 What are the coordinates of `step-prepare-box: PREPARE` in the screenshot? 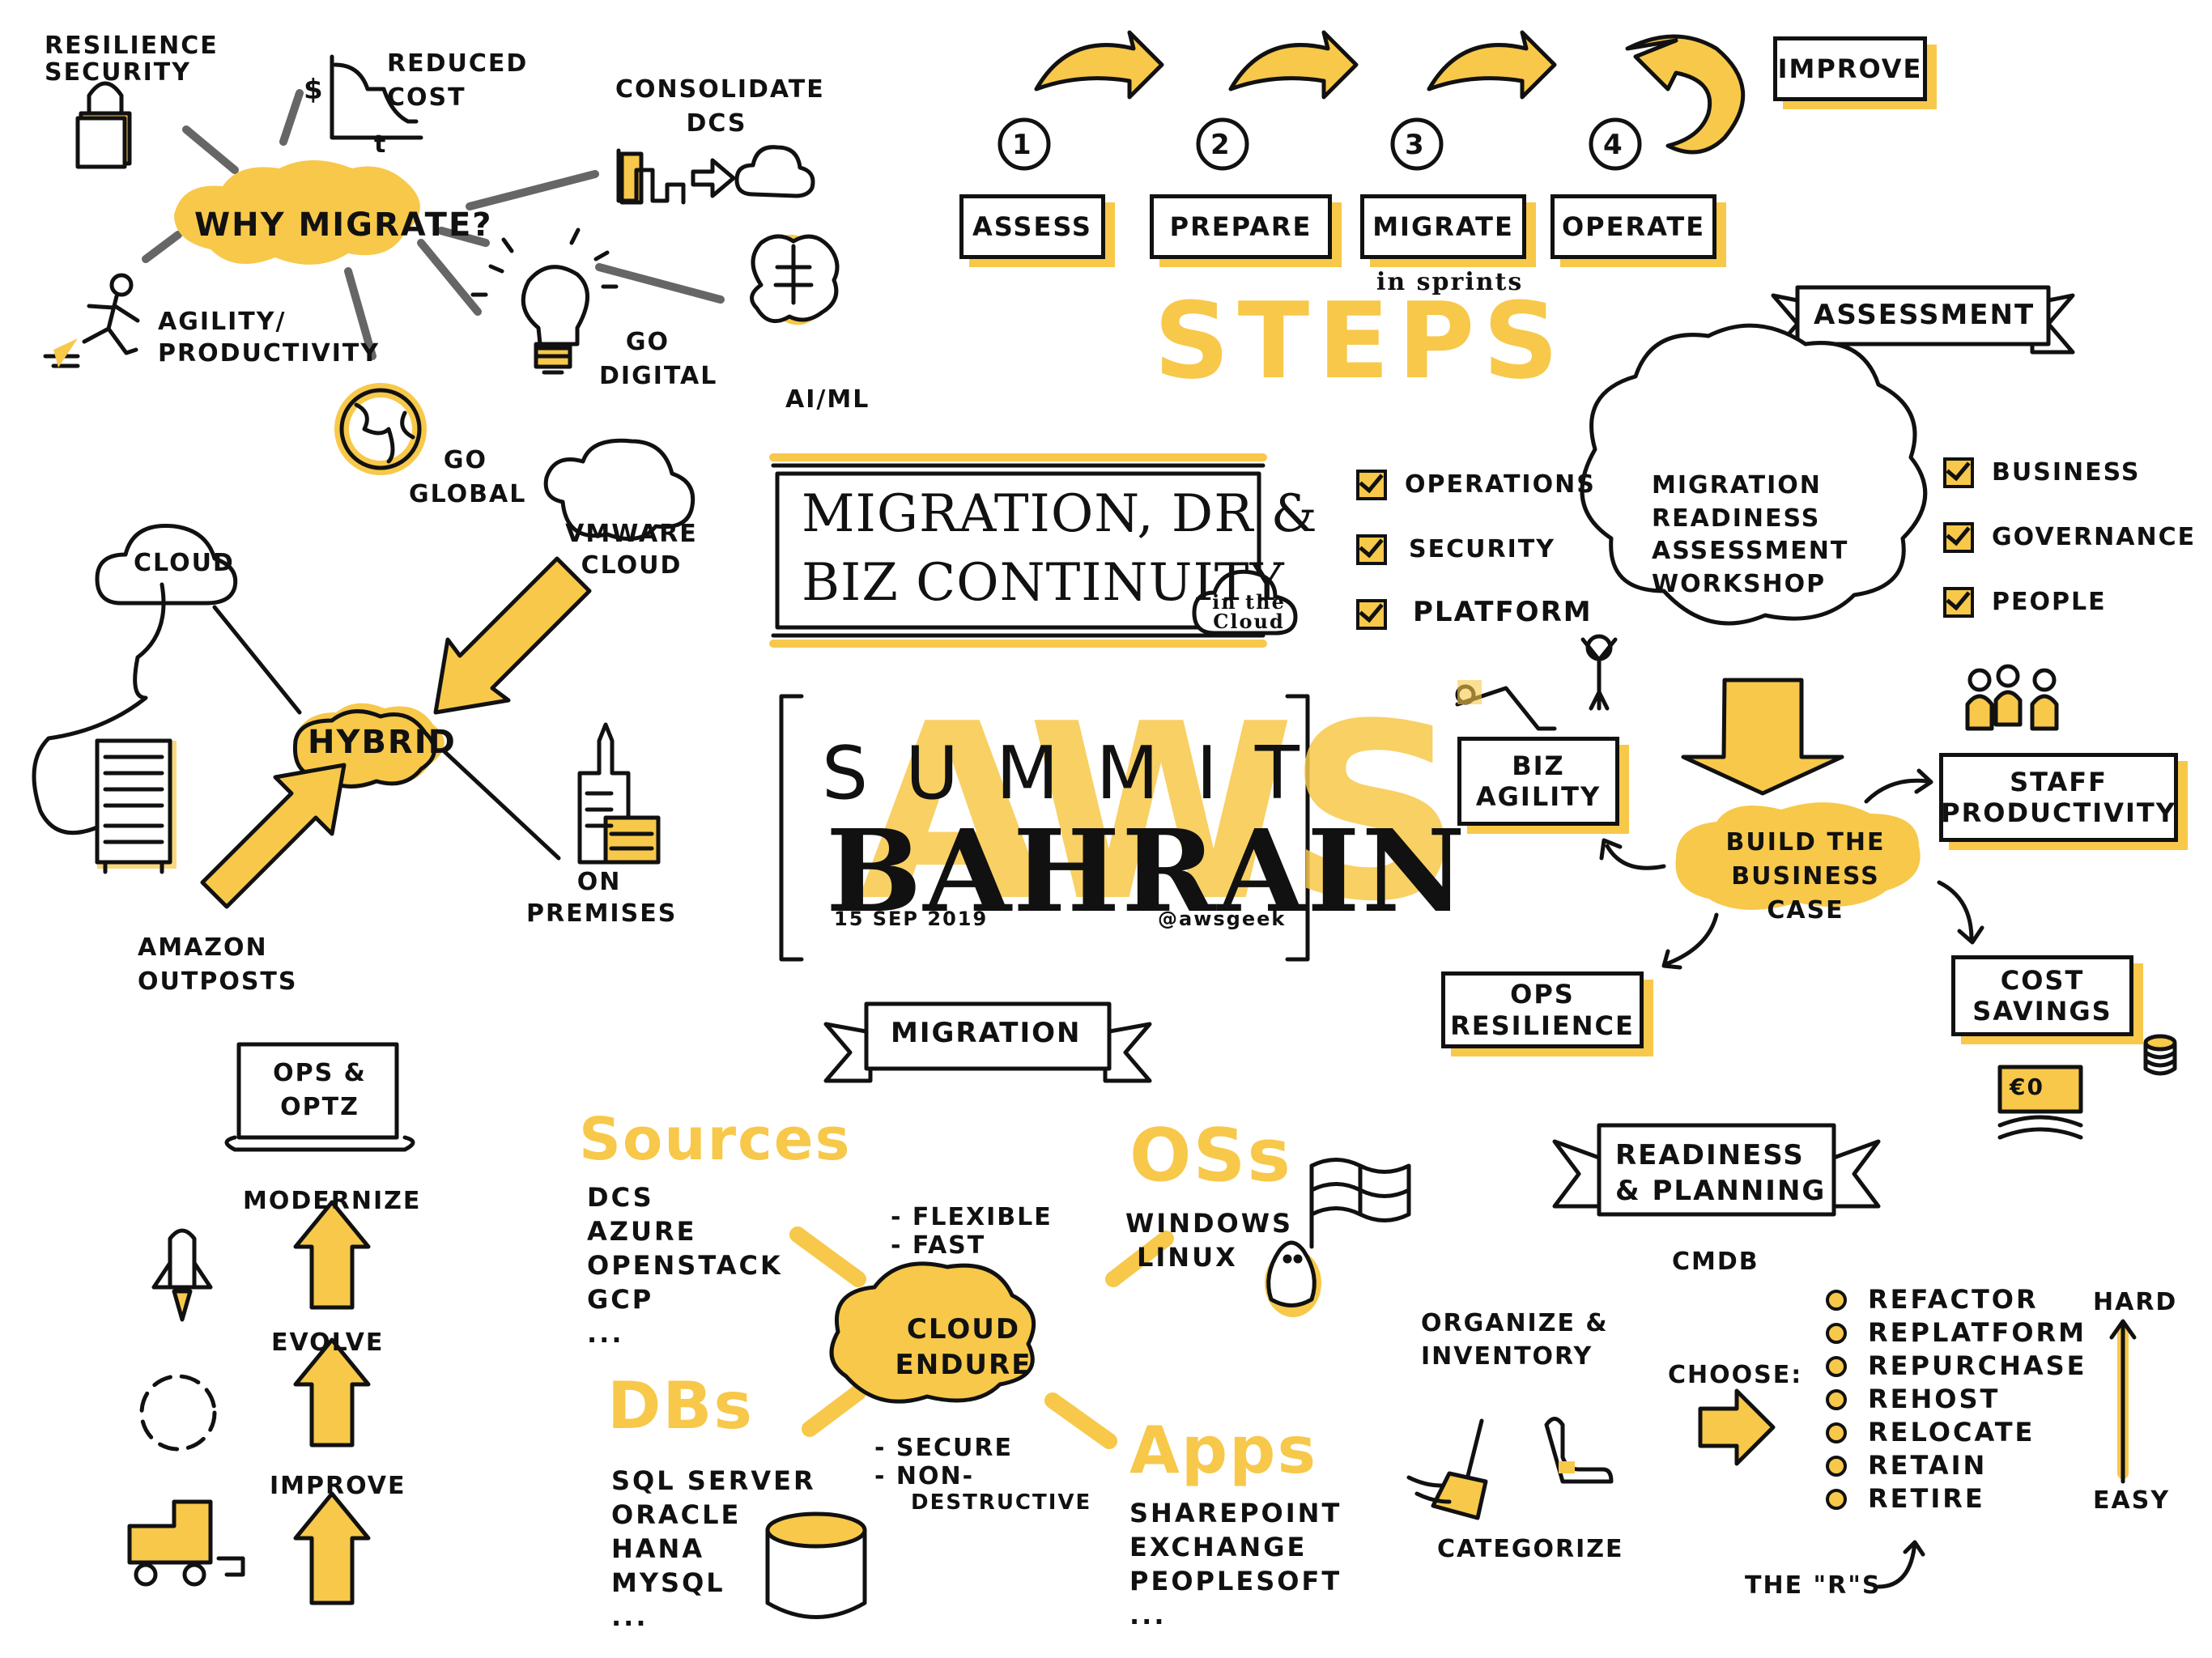 It's located at (1241, 226).